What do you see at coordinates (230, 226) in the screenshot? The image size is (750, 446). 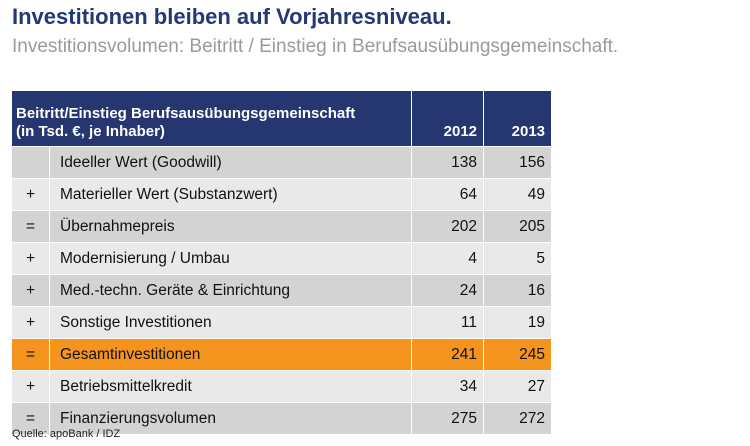 I see `row-label: Übernahmepreis` at bounding box center [230, 226].